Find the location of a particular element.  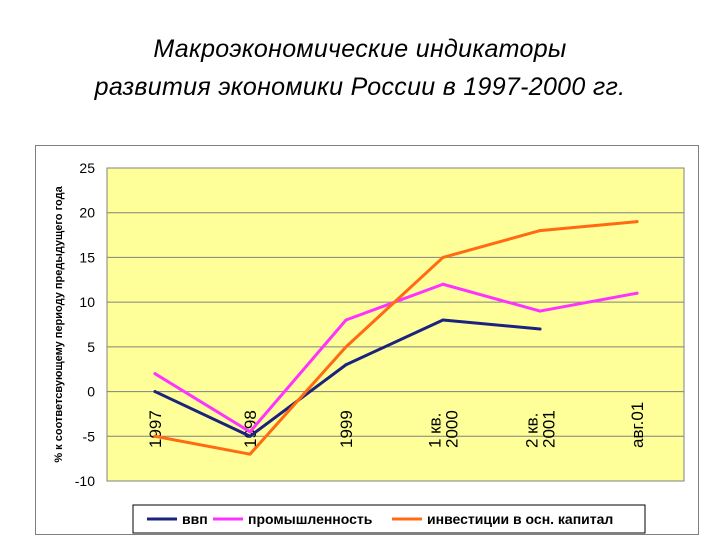

y-tick-label: -5 is located at coordinates (89, 436).